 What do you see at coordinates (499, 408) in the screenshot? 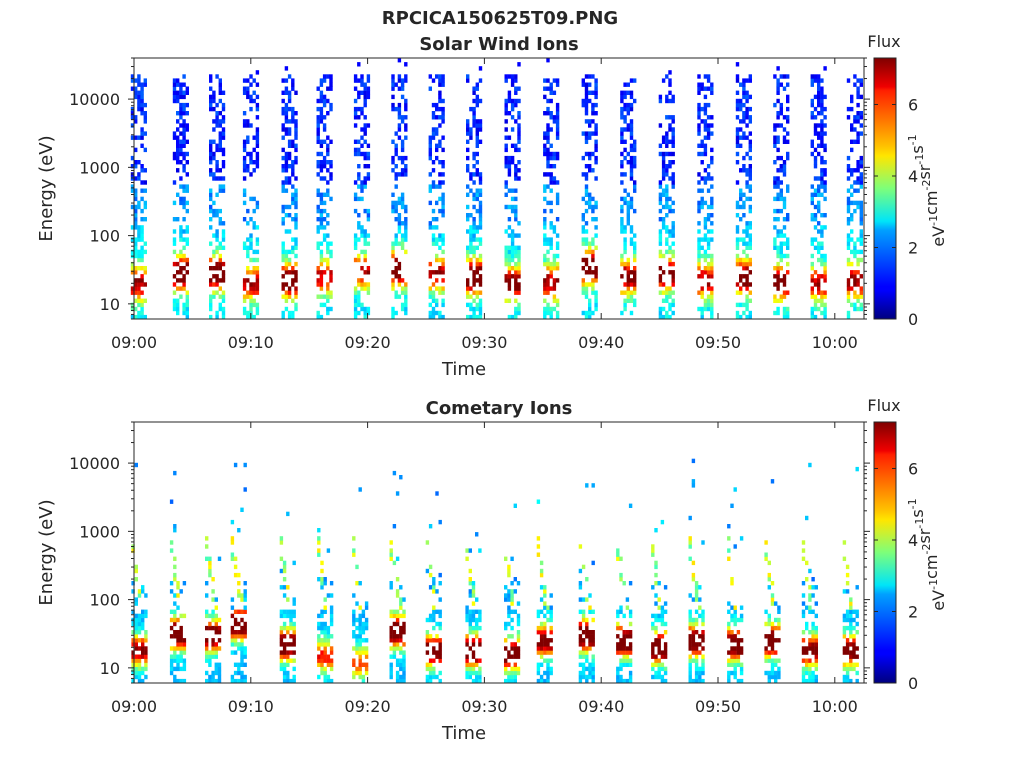
I see `panel-title: Cometary Ions` at bounding box center [499, 408].